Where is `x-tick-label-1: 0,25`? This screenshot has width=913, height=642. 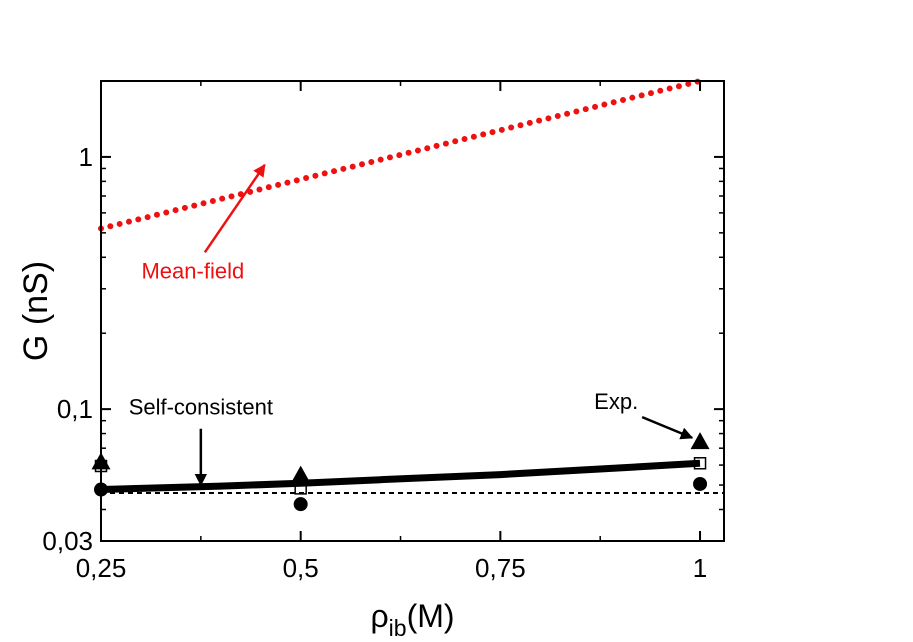 x-tick-label-1: 0,25 is located at coordinates (101, 568).